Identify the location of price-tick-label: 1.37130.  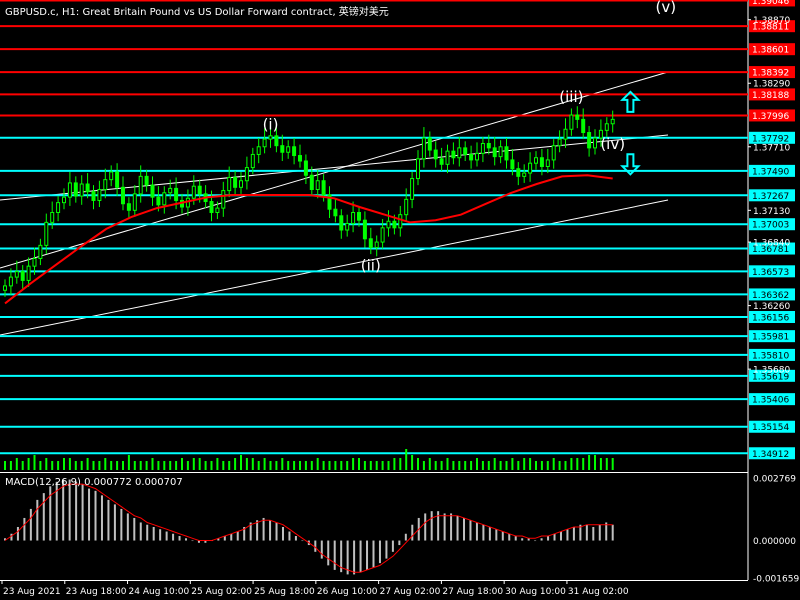
(771, 212).